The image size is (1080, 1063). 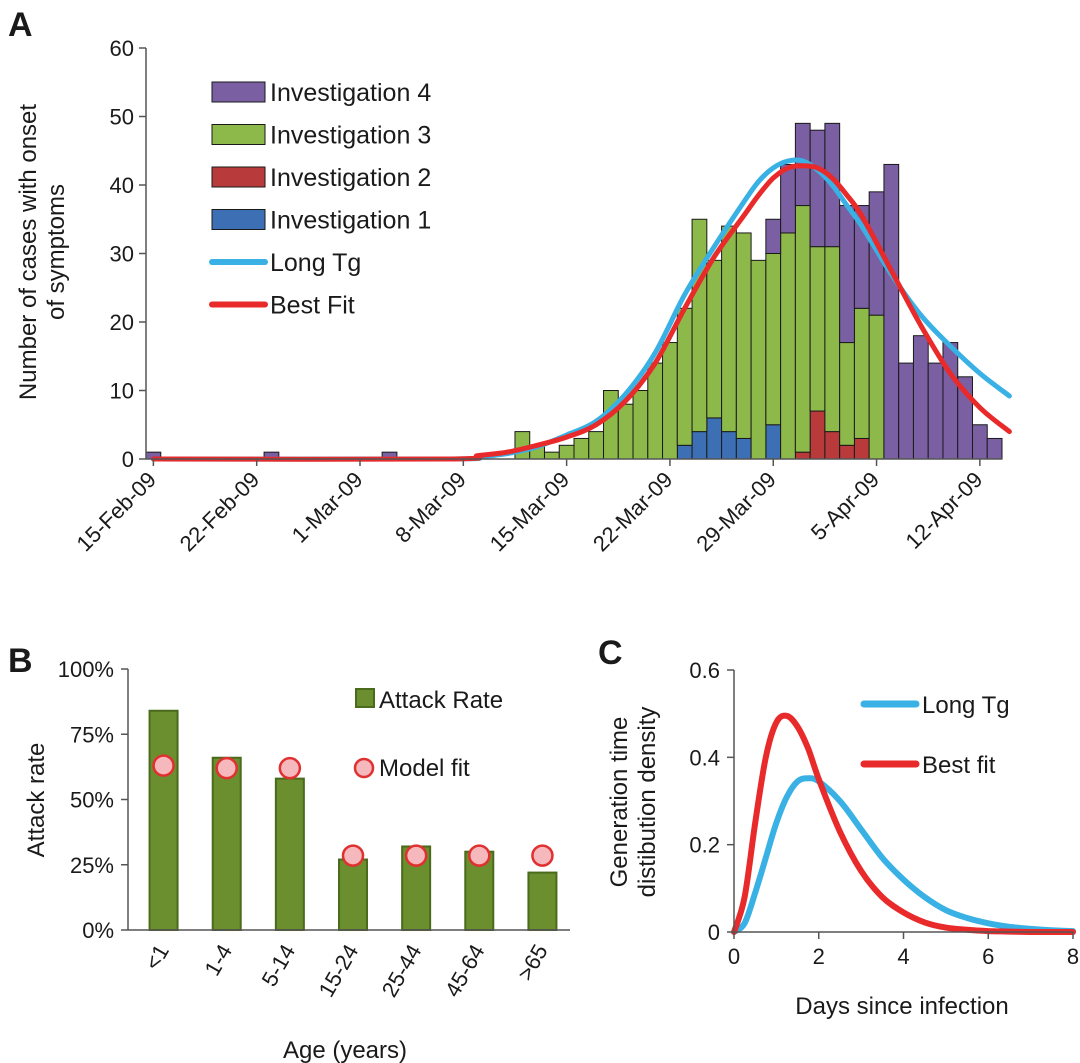 What do you see at coordinates (28, 252) in the screenshot?
I see `y-axis-title-line-1: Number of cases with onset` at bounding box center [28, 252].